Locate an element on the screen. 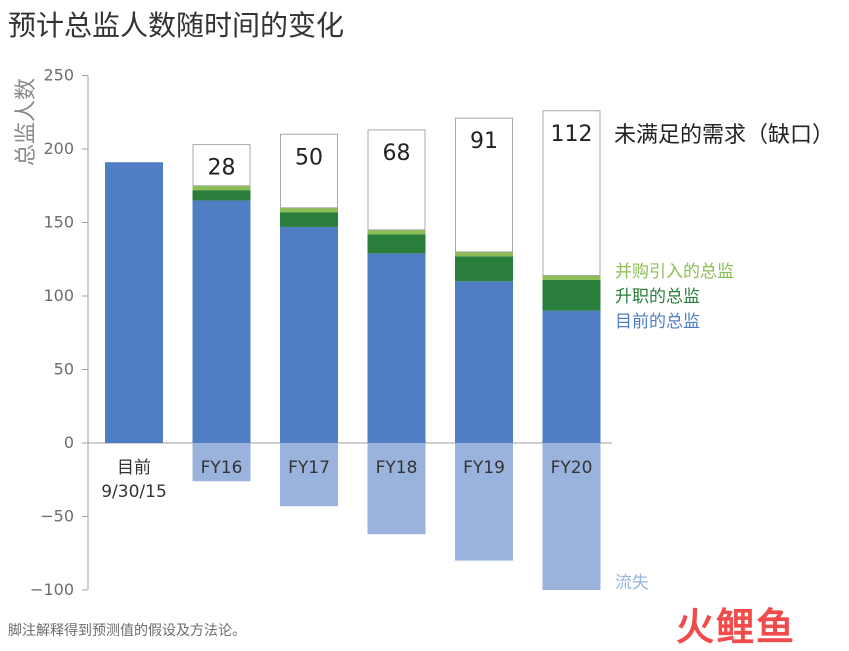 The image size is (849, 651). gap-value-label: 28 is located at coordinates (222, 168).